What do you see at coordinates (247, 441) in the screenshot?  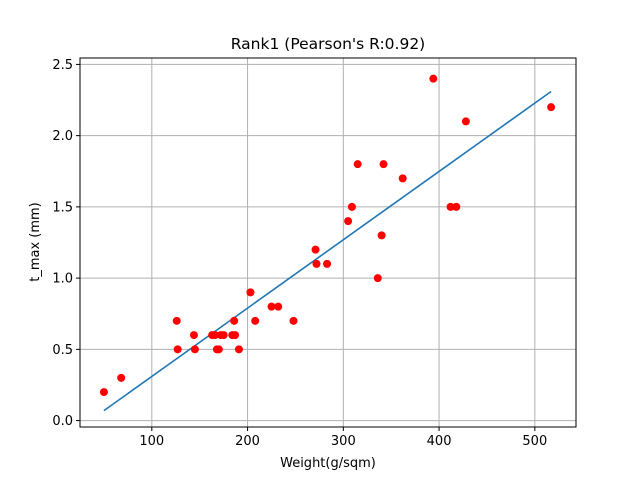 I see `x-tick-label: 200` at bounding box center [247, 441].